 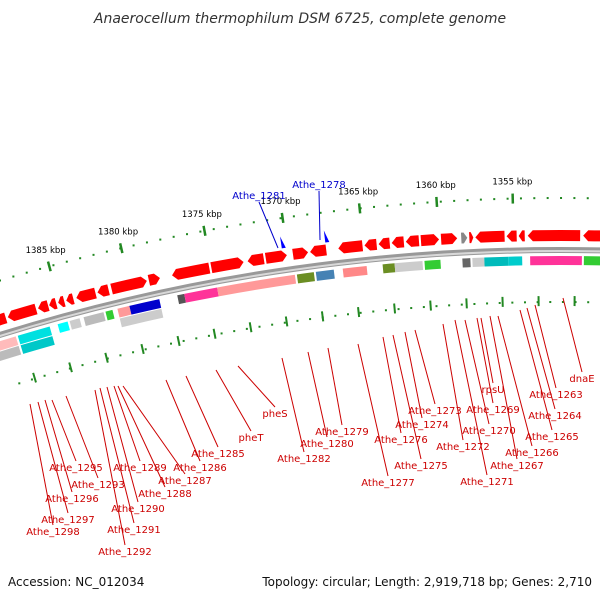 I want to click on gene-label: Athe_1282, so click(x=304, y=459).